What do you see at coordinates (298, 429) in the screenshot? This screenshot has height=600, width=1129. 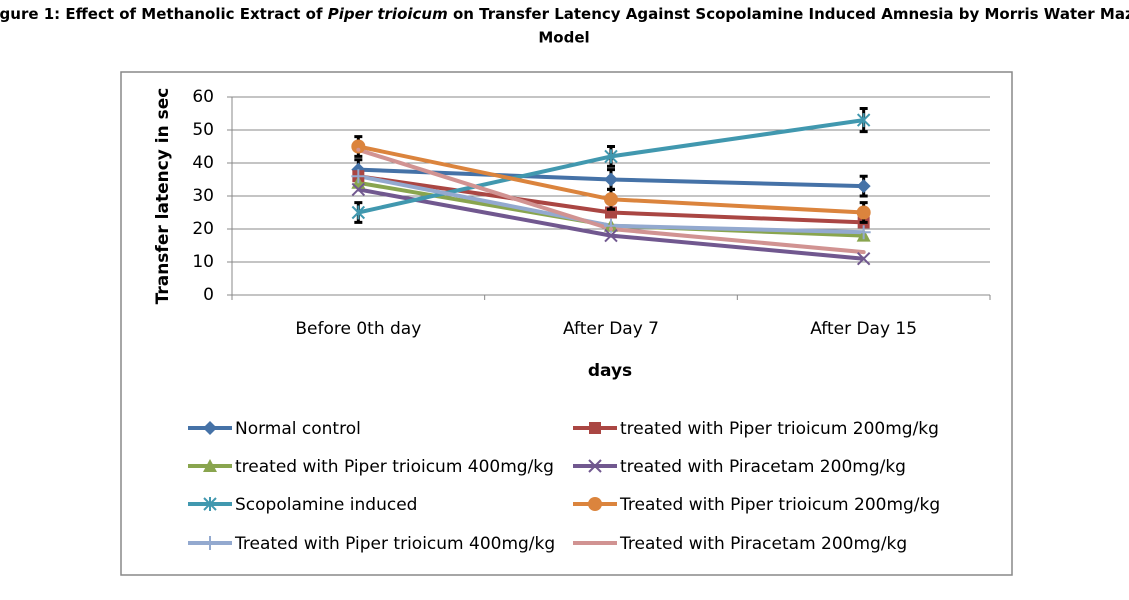 I see `legend-label: Normal control` at bounding box center [298, 429].